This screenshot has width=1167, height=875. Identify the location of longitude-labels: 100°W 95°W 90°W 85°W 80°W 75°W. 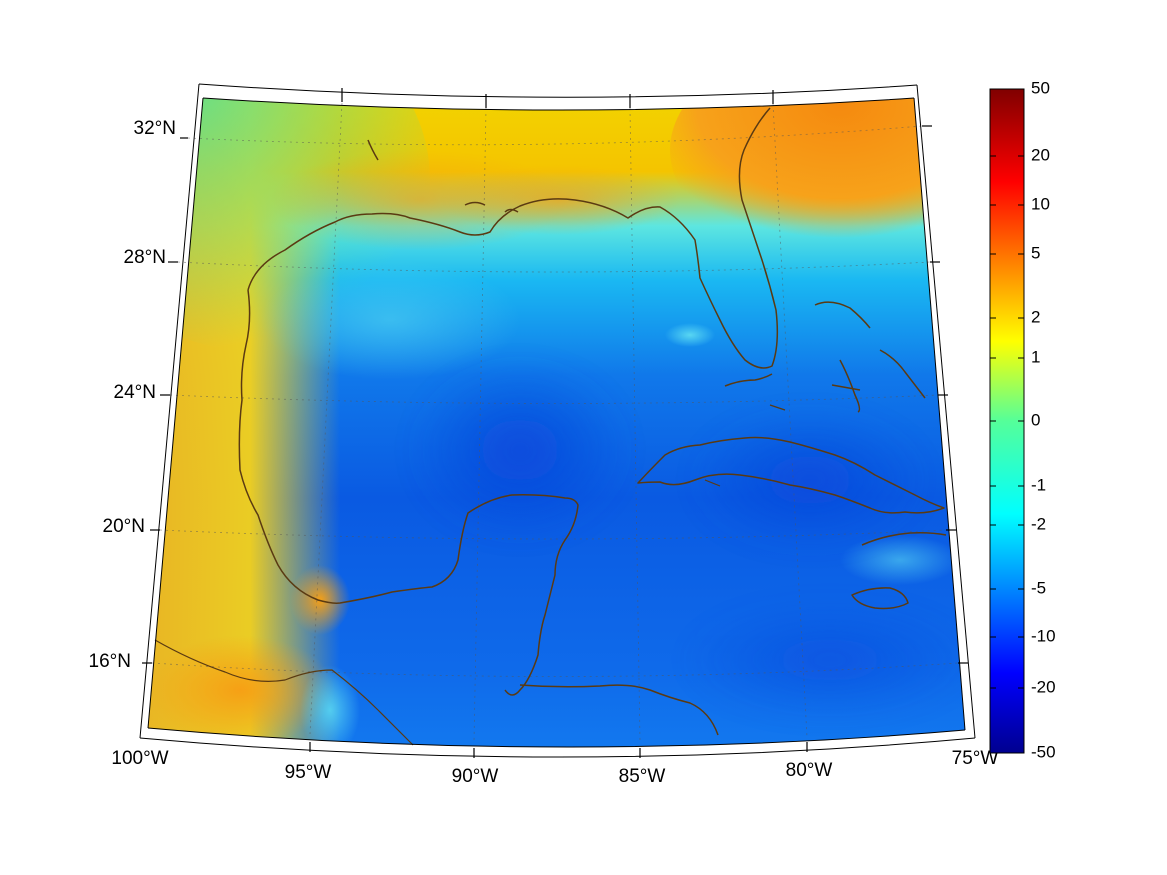
(554, 767).